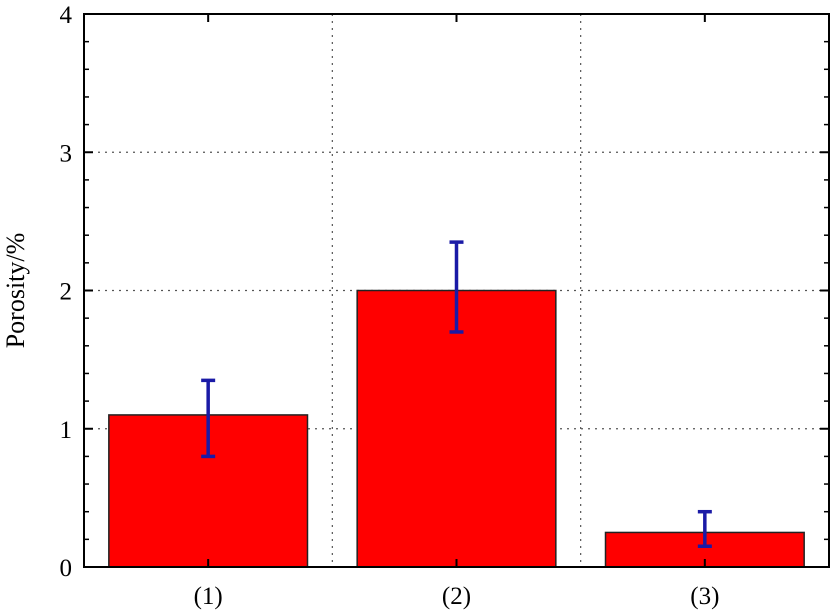 Image resolution: width=831 pixels, height=611 pixels. I want to click on y-tick-label: 4, so click(66, 15).